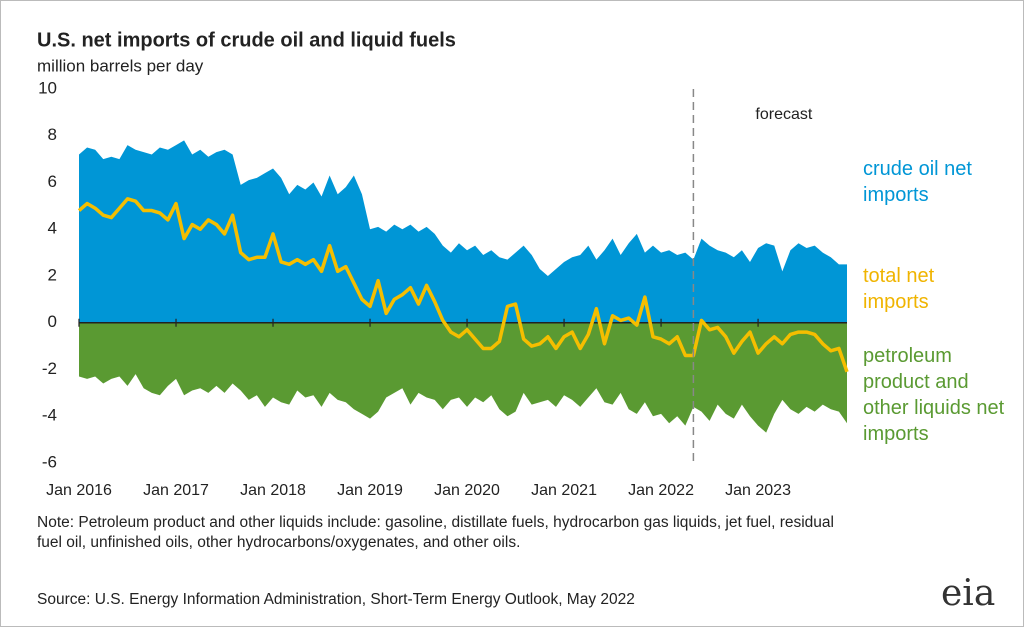  I want to click on y-tick-label: 10, so click(47, 87).